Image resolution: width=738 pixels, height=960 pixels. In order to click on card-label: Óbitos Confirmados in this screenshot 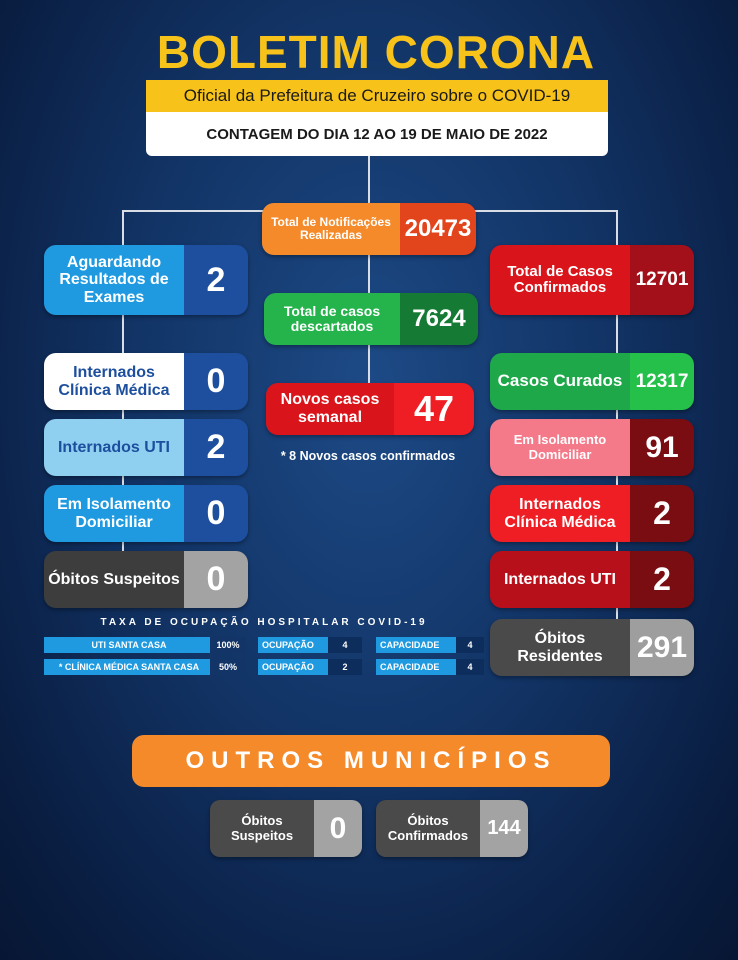, I will do `click(428, 828)`.